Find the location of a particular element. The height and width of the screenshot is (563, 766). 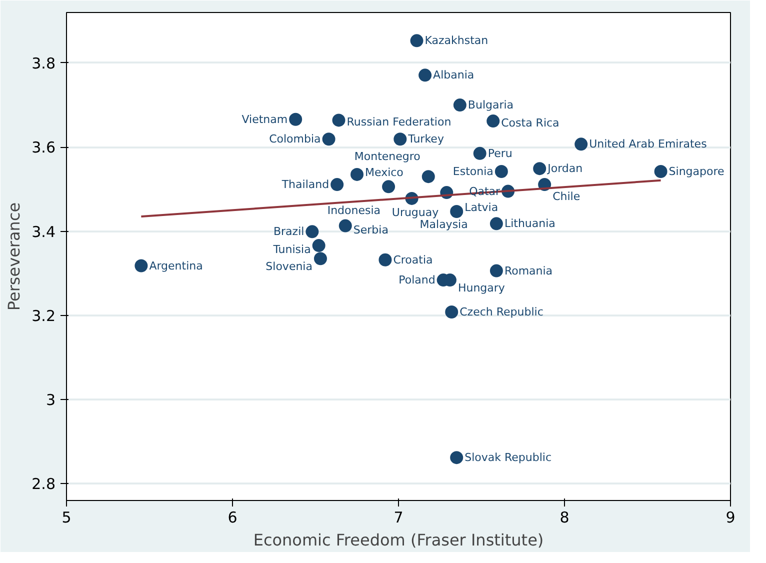

annotation: Slovenia is located at coordinates (289, 267).